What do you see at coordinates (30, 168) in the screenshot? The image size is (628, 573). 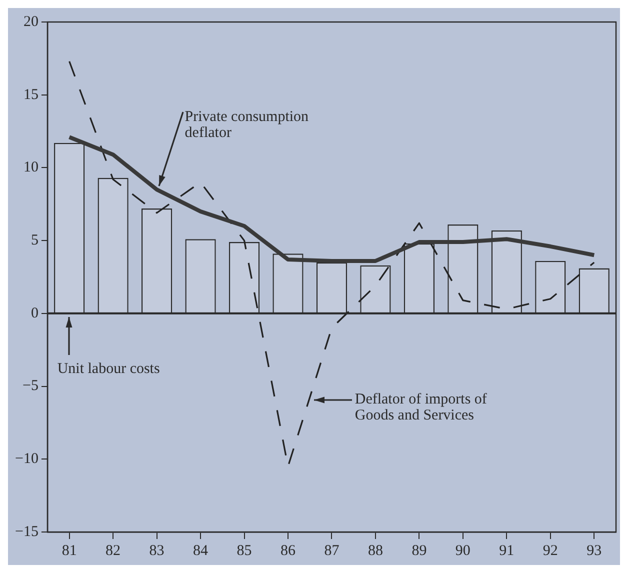 I see `y-tick-label: 10` at bounding box center [30, 168].